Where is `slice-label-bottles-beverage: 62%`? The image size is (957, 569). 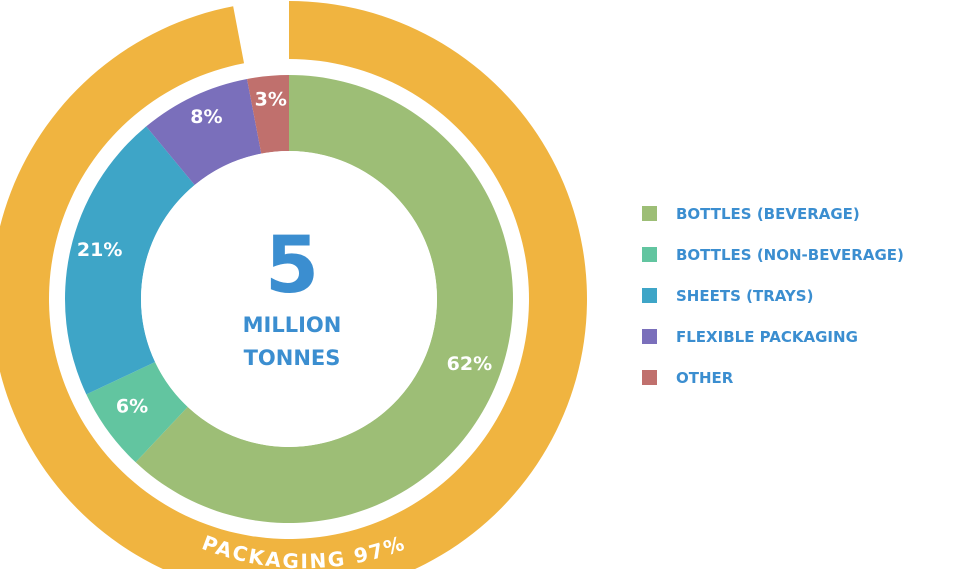
slice-label-bottles-beverage: 62% is located at coordinates (469, 364).